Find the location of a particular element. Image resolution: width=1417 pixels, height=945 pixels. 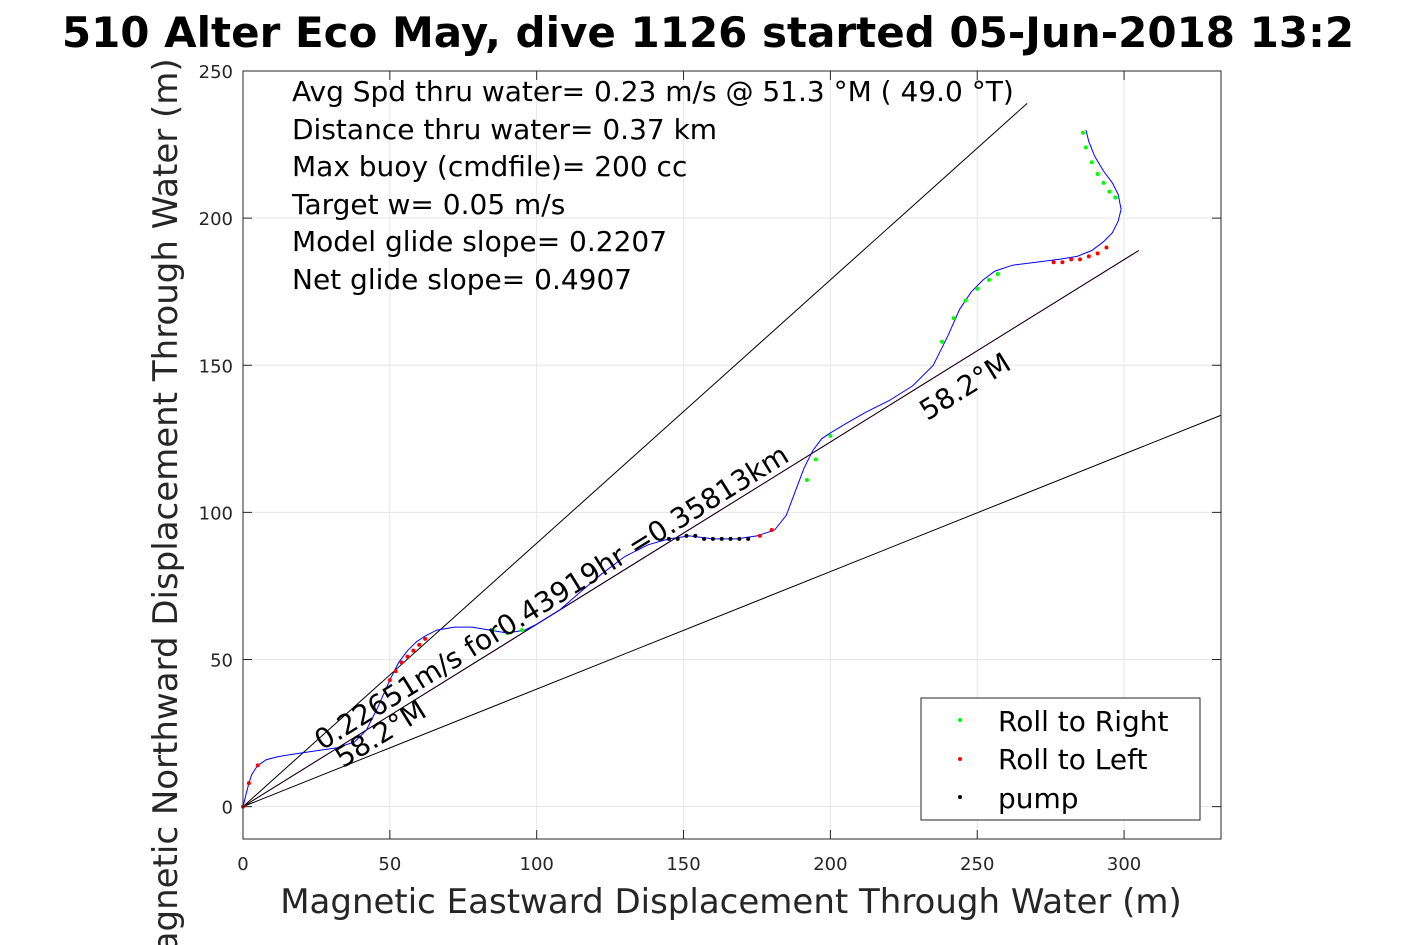

x-tick-label: 50 is located at coordinates (389, 864).